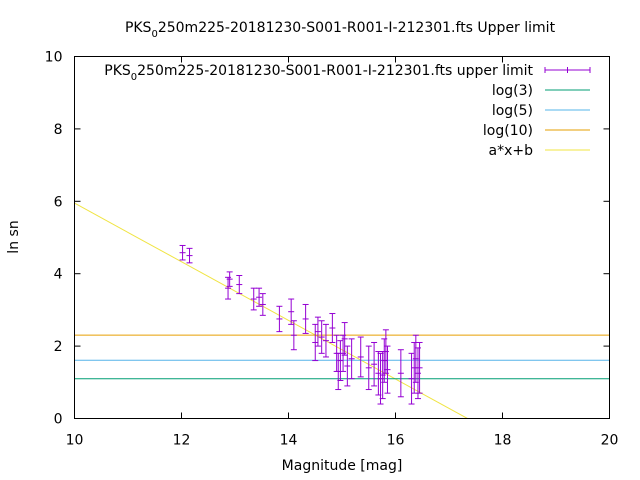  I want to click on y-tick-label: 6, so click(58, 202).